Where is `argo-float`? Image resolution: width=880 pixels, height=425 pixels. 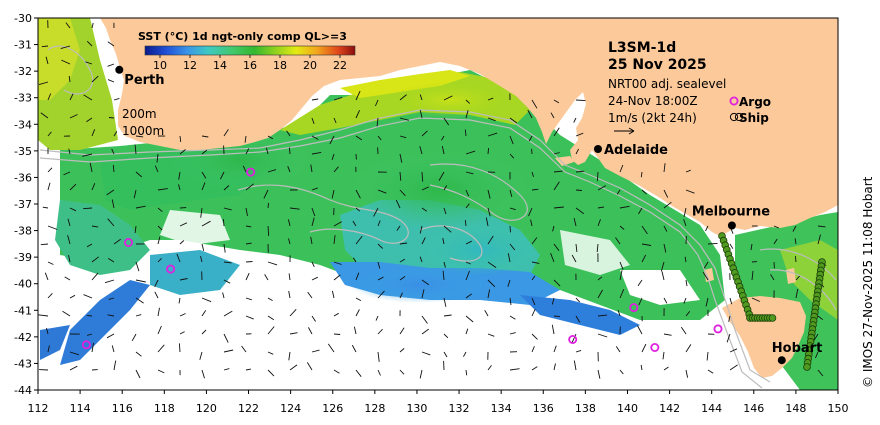
argo-float is located at coordinates (251, 172).